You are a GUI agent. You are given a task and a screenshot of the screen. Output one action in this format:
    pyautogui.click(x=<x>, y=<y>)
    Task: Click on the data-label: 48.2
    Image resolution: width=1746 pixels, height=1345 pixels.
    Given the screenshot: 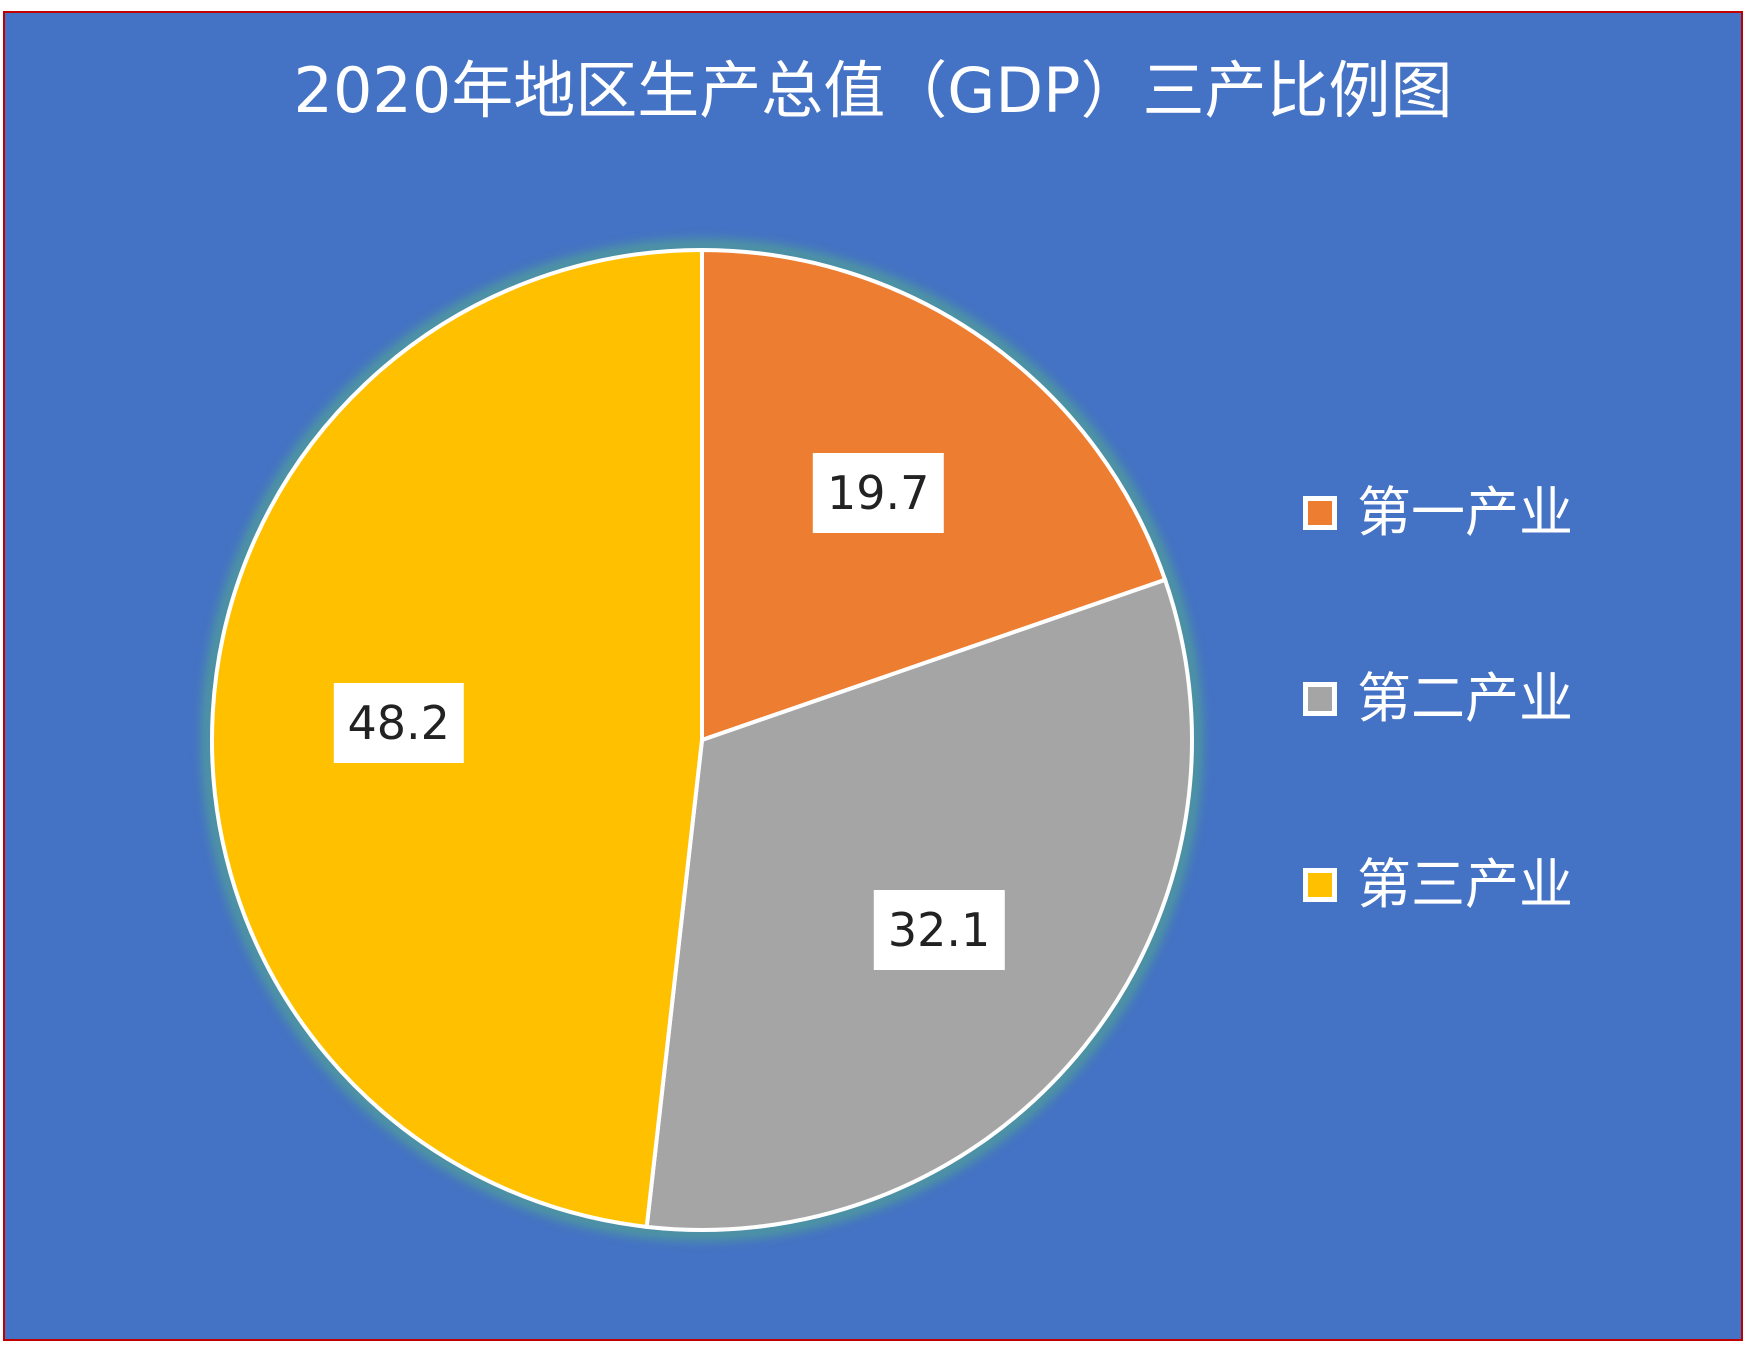 What is the action you would take?
    pyautogui.click(x=398, y=722)
    